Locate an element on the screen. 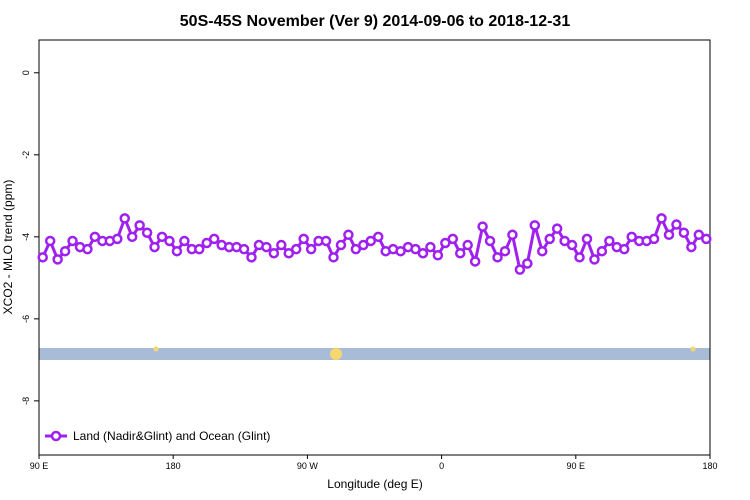  y-axis-title: XCO2 - MLO trend (ppm) is located at coordinates (8, 247).